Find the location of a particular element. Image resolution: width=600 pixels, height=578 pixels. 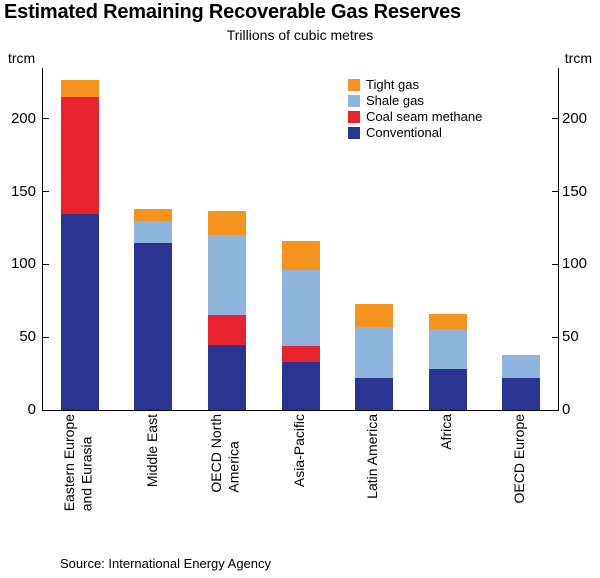

x-axis-category-label: Middle East is located at coordinates (151, 451).